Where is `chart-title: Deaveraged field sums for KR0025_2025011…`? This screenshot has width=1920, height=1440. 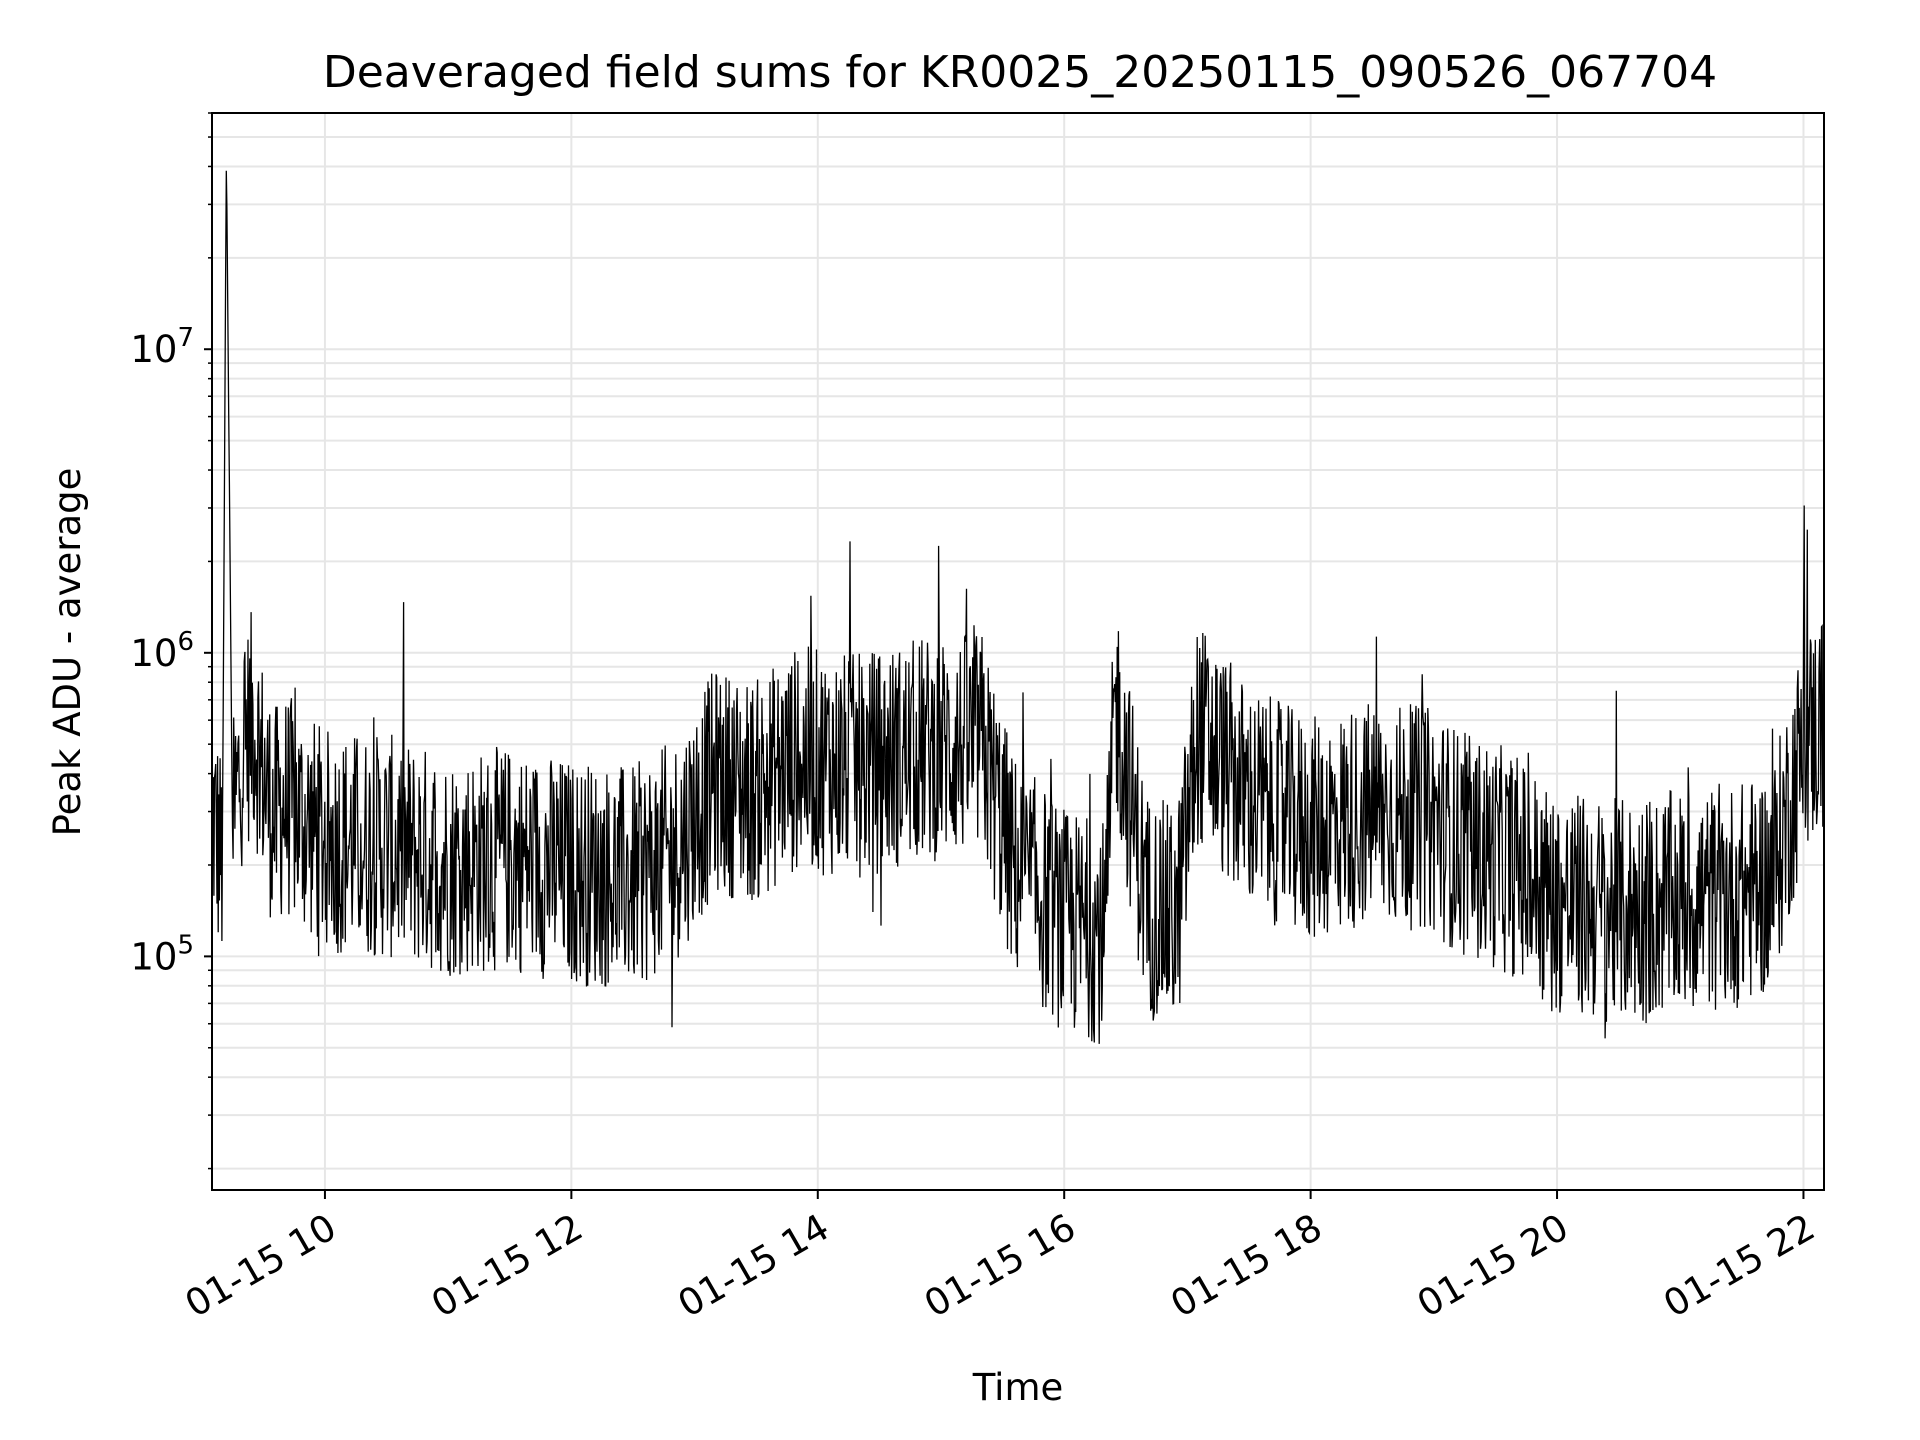 chart-title: Deaveraged field sums for KR0025_2025011… is located at coordinates (1020, 72).